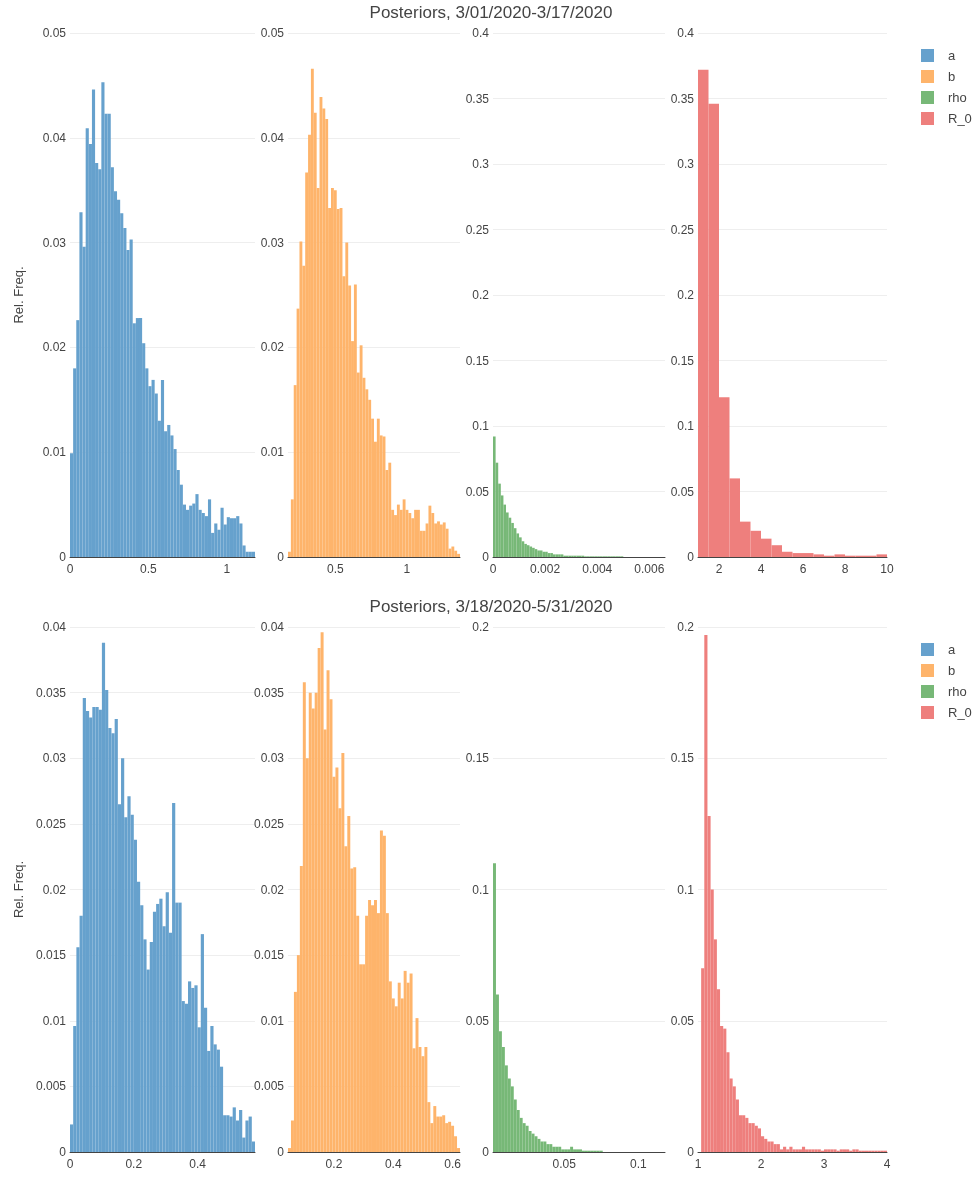 Image resolution: width=974 pixels, height=1191 pixels. I want to click on x-tick-label: 0.004, so click(597, 569).